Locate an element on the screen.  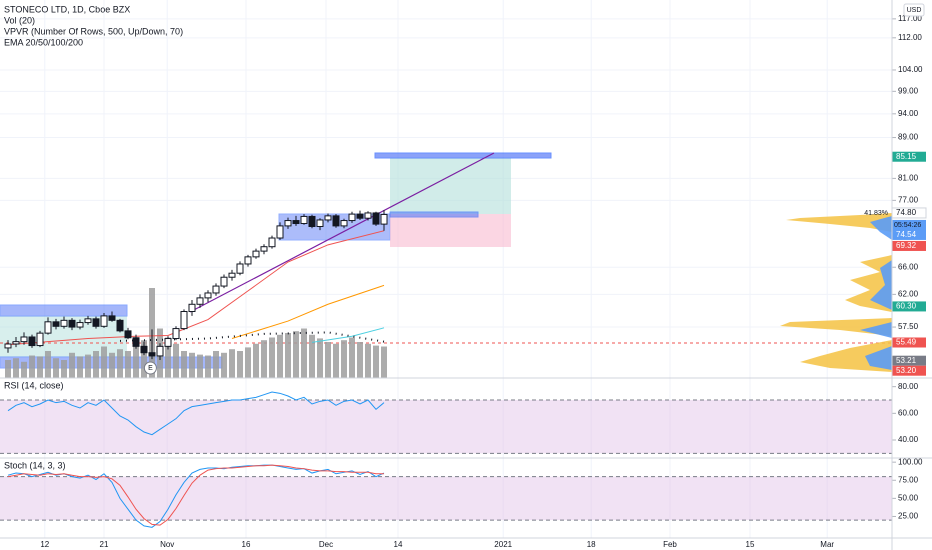
indicator-label: Vol (20) is located at coordinates (19, 20).